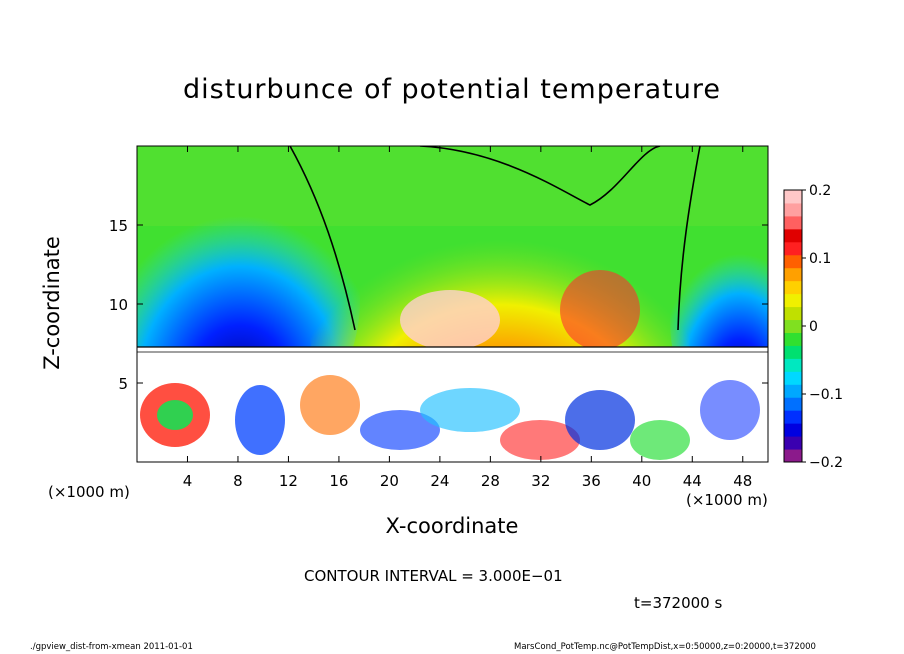 The height and width of the screenshot is (654, 904). Describe the element at coordinates (452, 89) in the screenshot. I see `chart-title: disturbunce of potential temperature` at that location.